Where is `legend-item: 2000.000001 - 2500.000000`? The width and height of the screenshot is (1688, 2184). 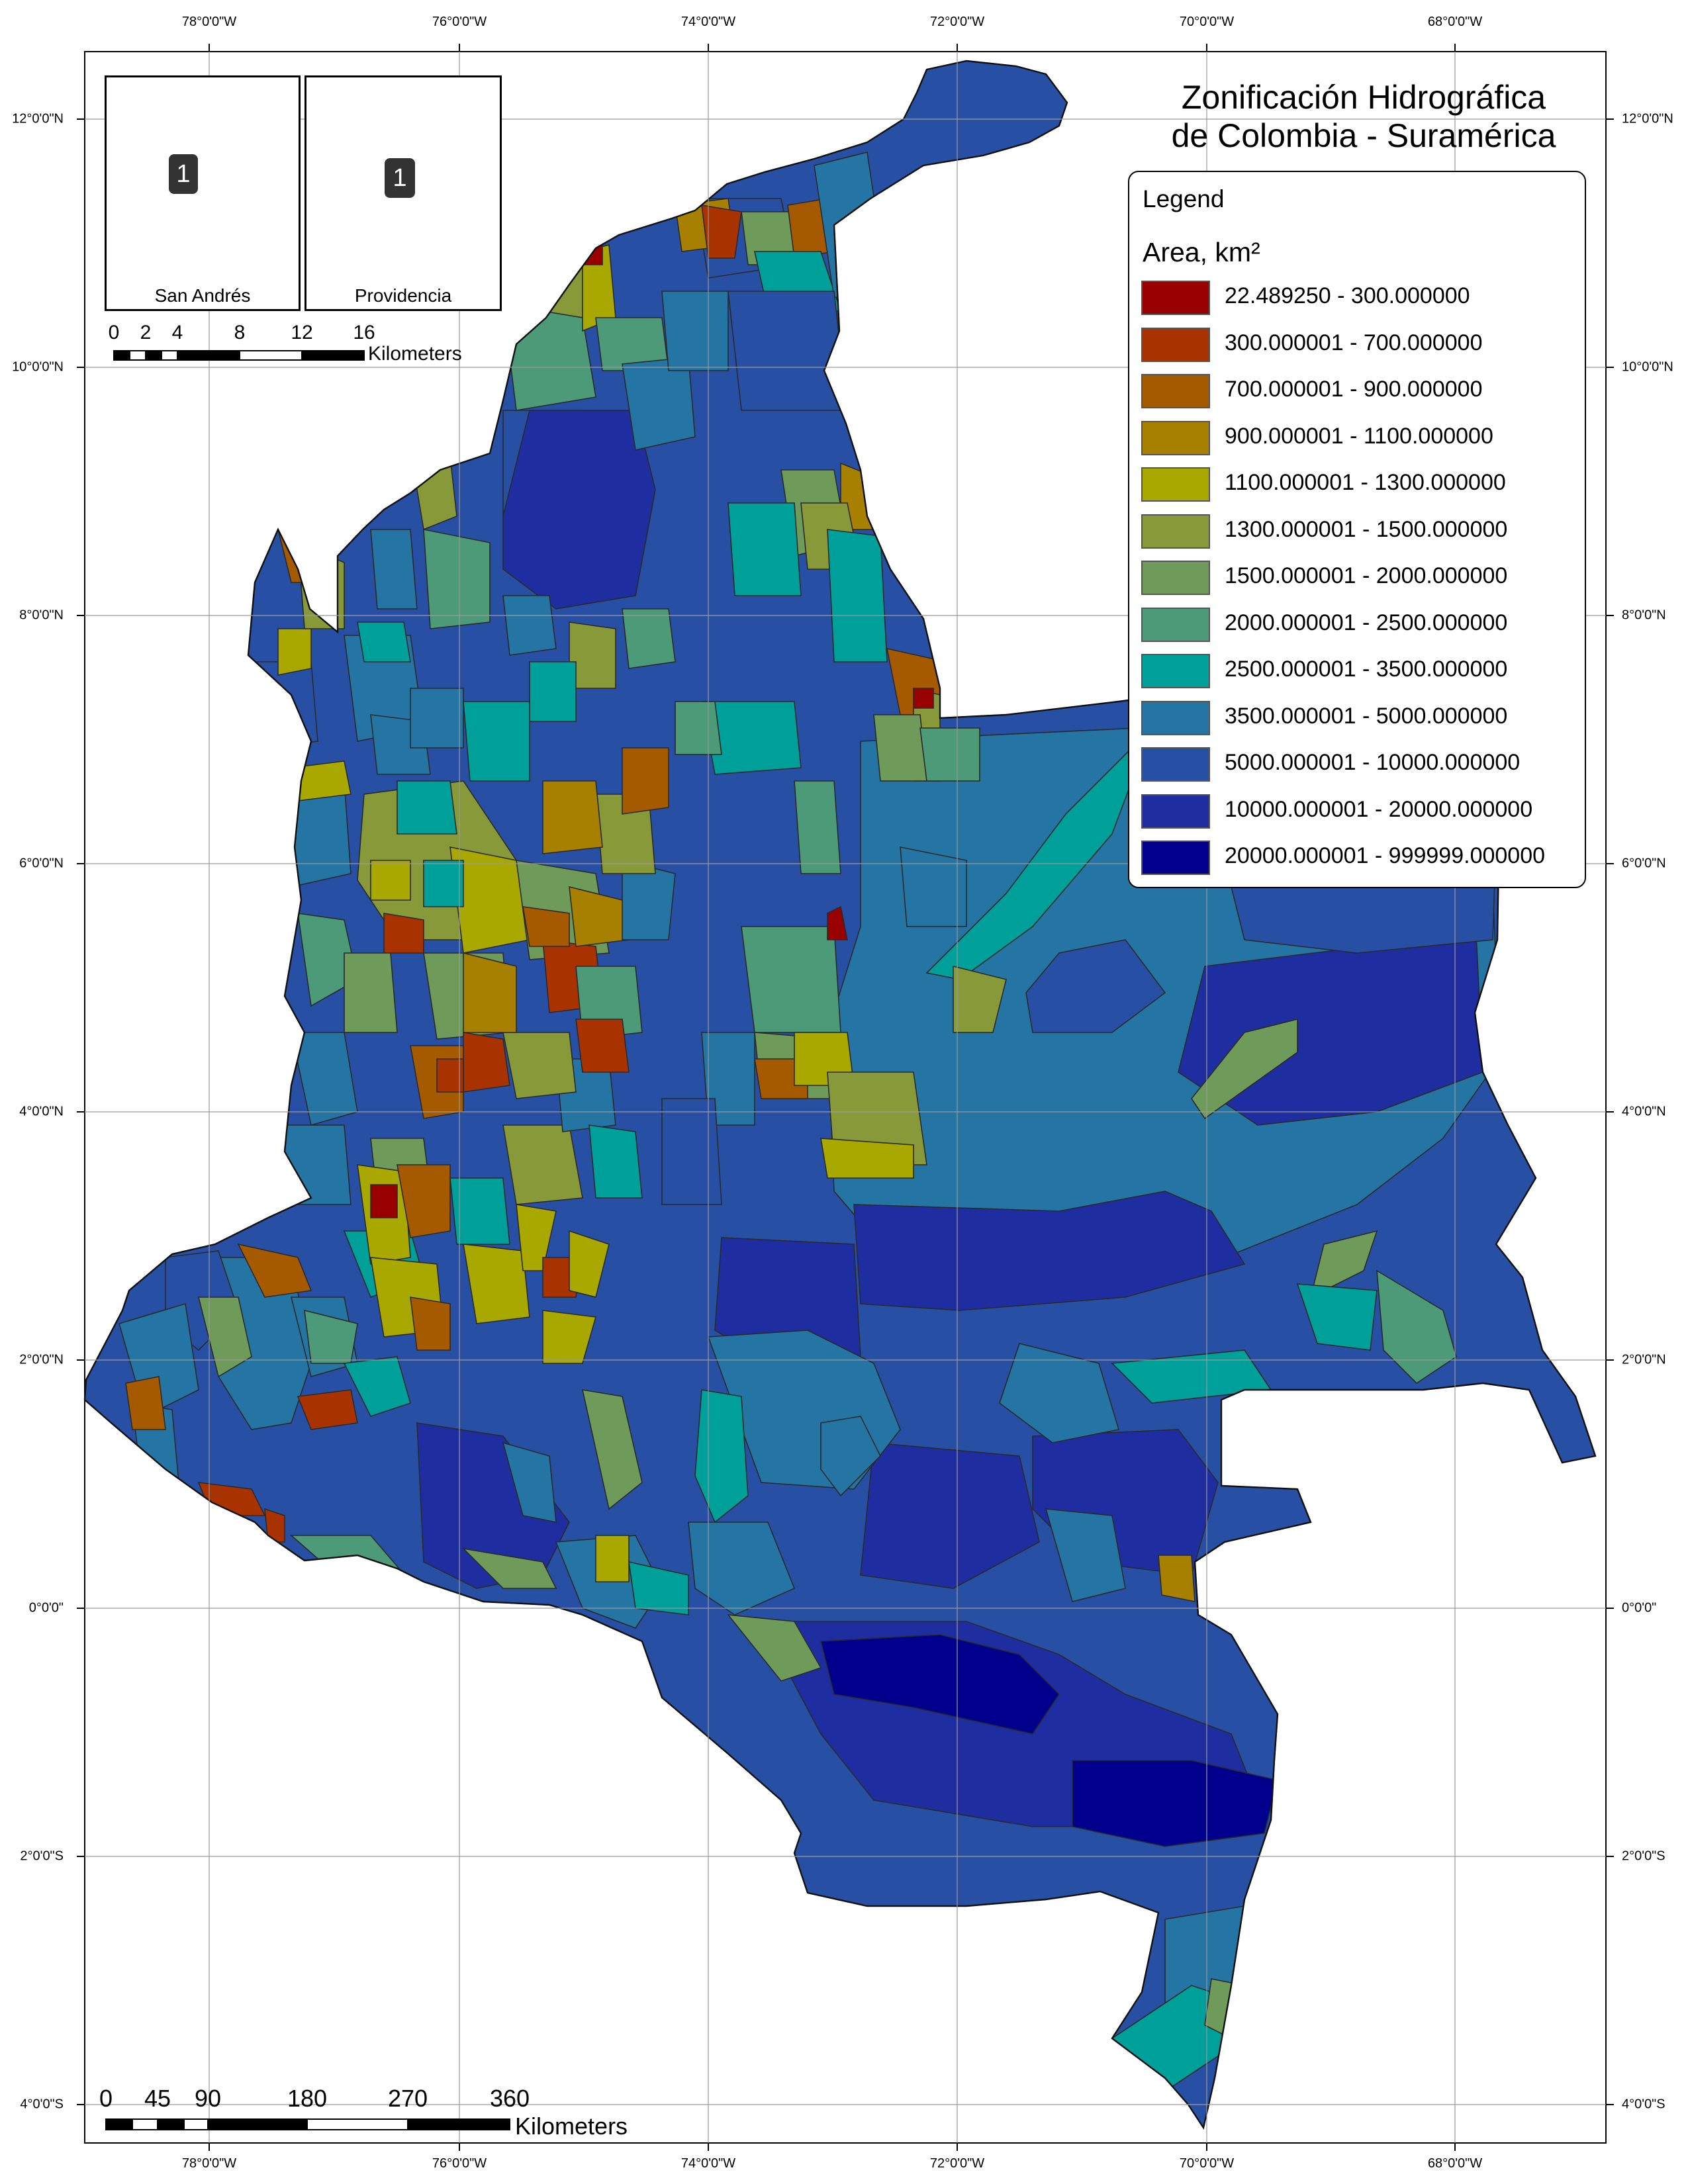
legend-item: 2000.000001 - 2500.000000 is located at coordinates (1359, 624).